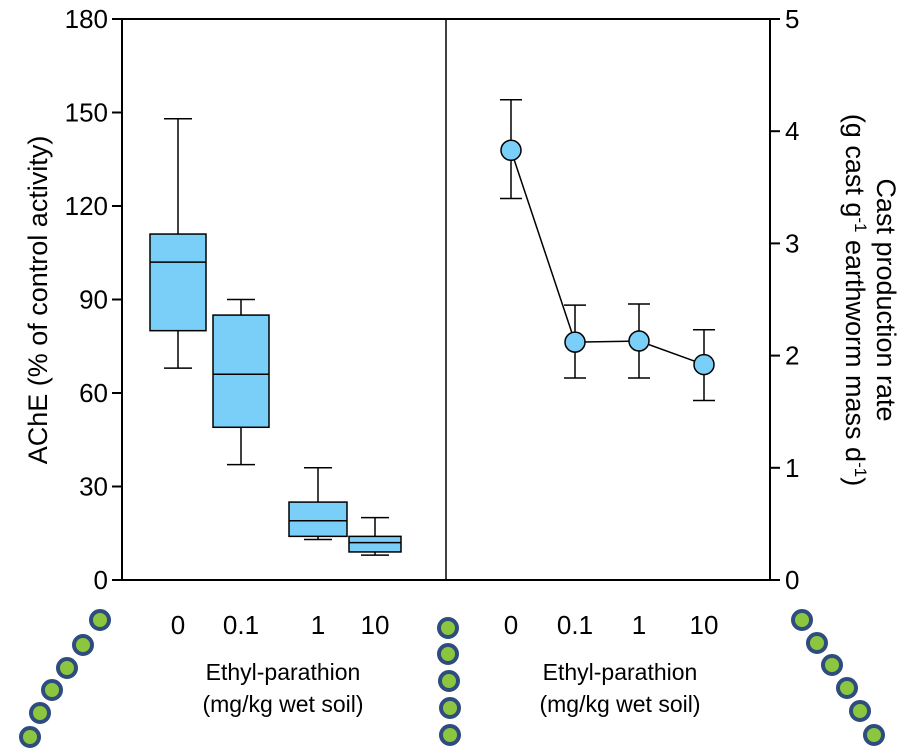 Image resolution: width=904 pixels, height=750 pixels. Describe the element at coordinates (792, 243) in the screenshot. I see `right-y-tick-label: 3` at that location.